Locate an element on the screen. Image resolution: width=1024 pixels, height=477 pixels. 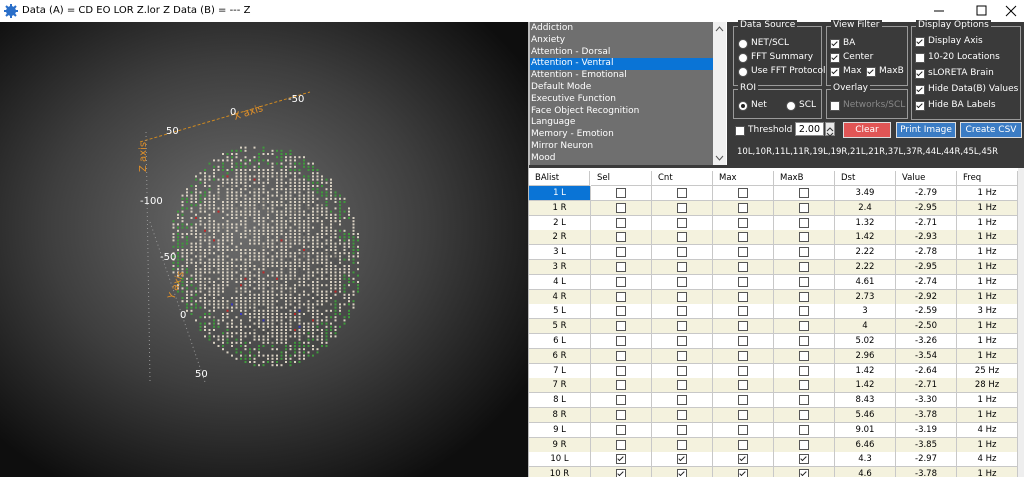
list-item: Mood is located at coordinates (543, 157).